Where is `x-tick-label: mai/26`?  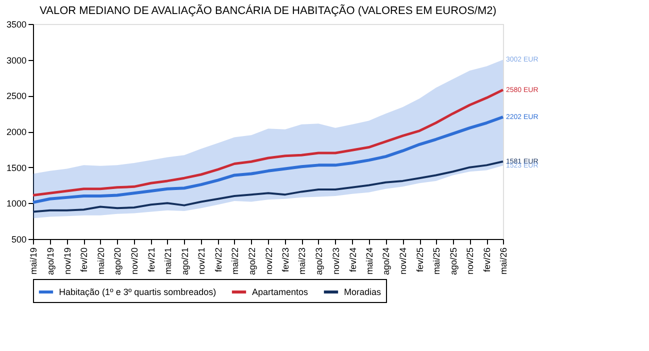 x-tick-label: mai/26 is located at coordinates (503, 261).